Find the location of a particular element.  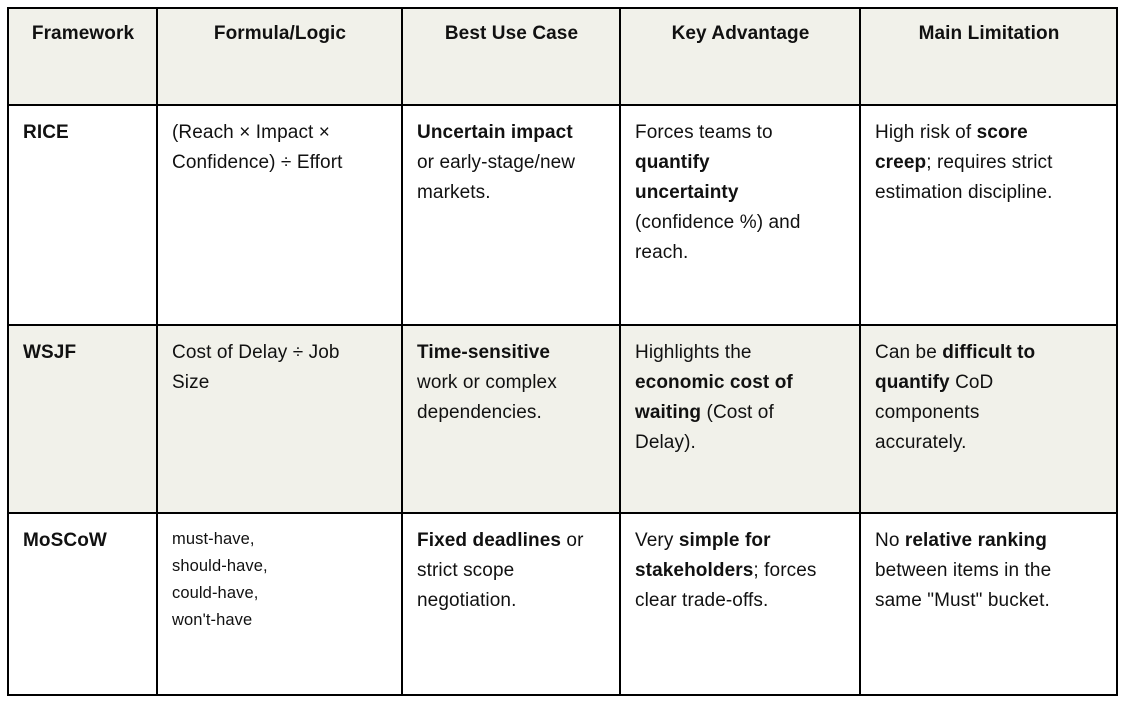

framework-name: WSJF is located at coordinates (82, 419).